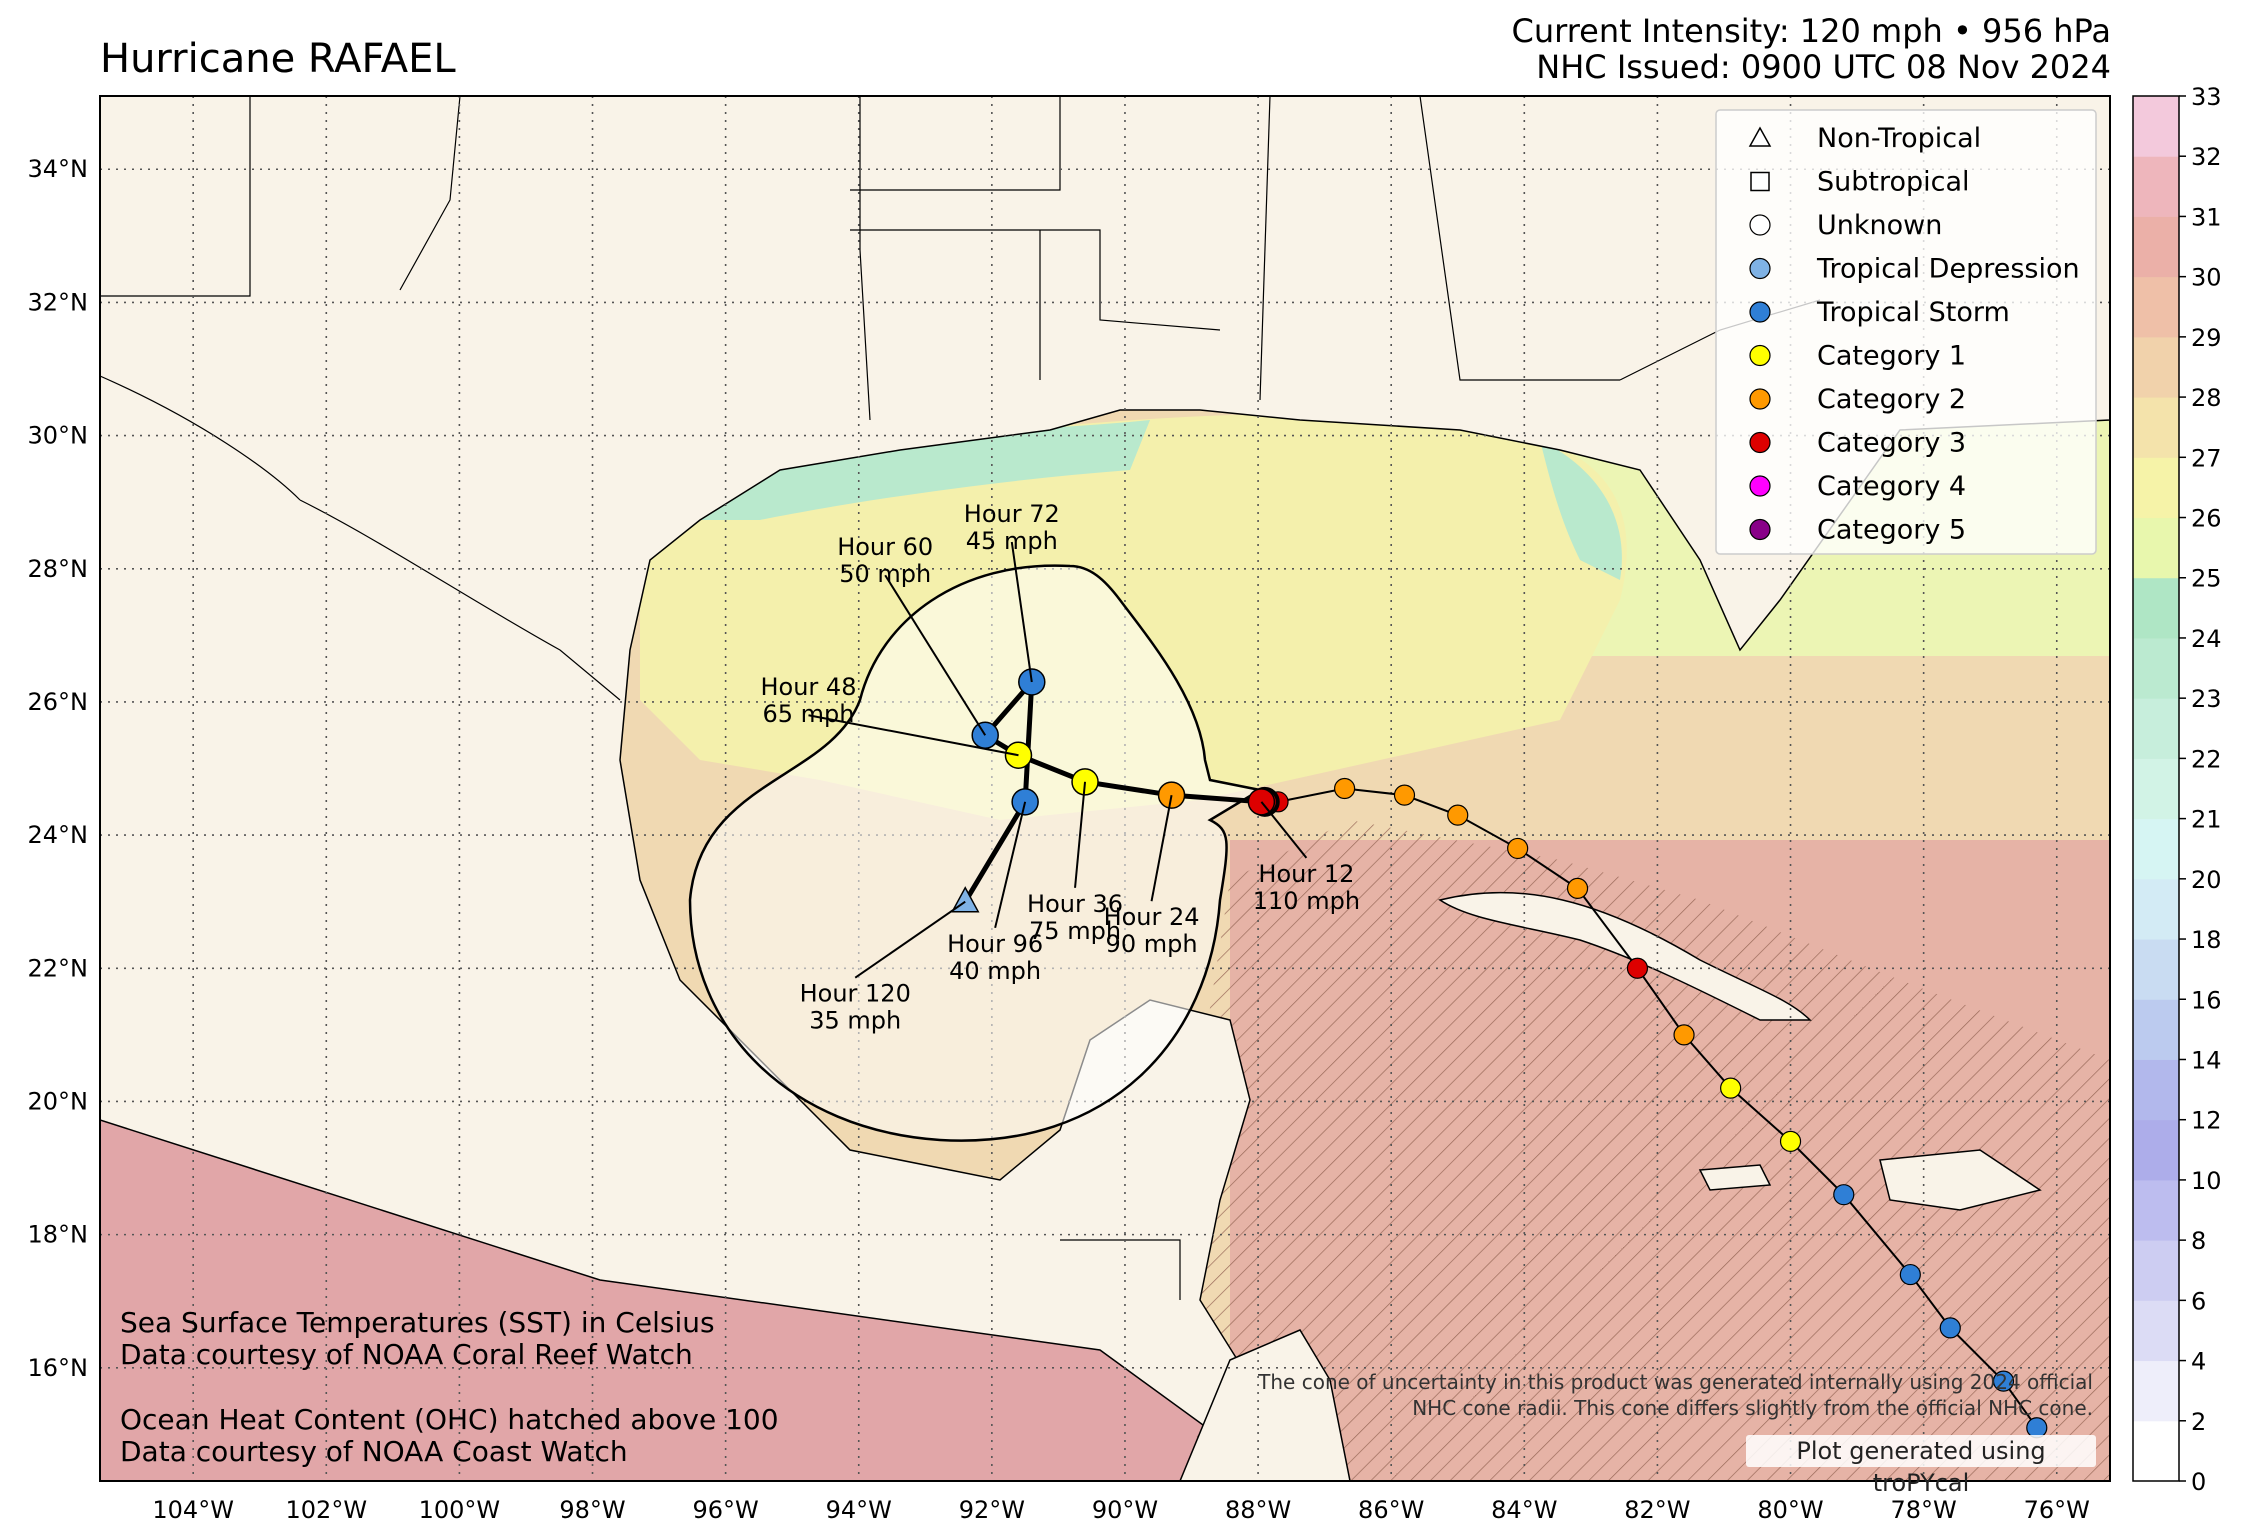  Describe the element at coordinates (1891, 356) in the screenshot. I see `legend-label: Category 1` at that location.